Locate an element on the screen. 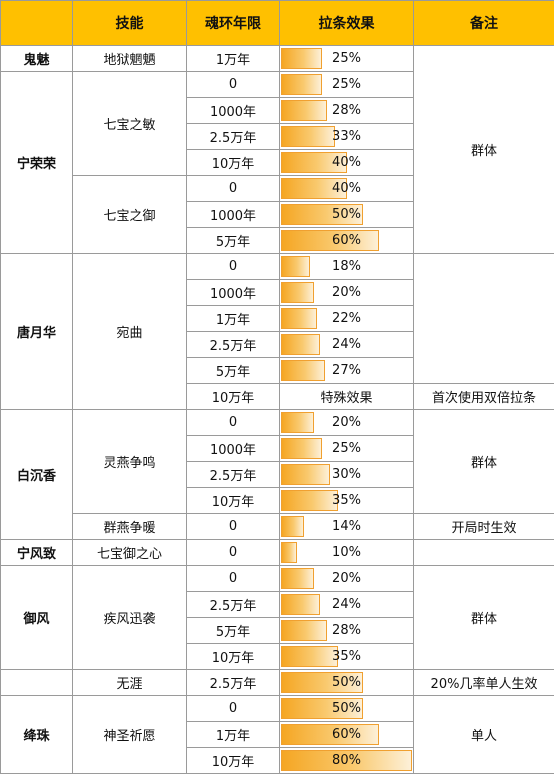 The height and width of the screenshot is (774, 554). table-row: 5万年 27% is located at coordinates (277, 370).